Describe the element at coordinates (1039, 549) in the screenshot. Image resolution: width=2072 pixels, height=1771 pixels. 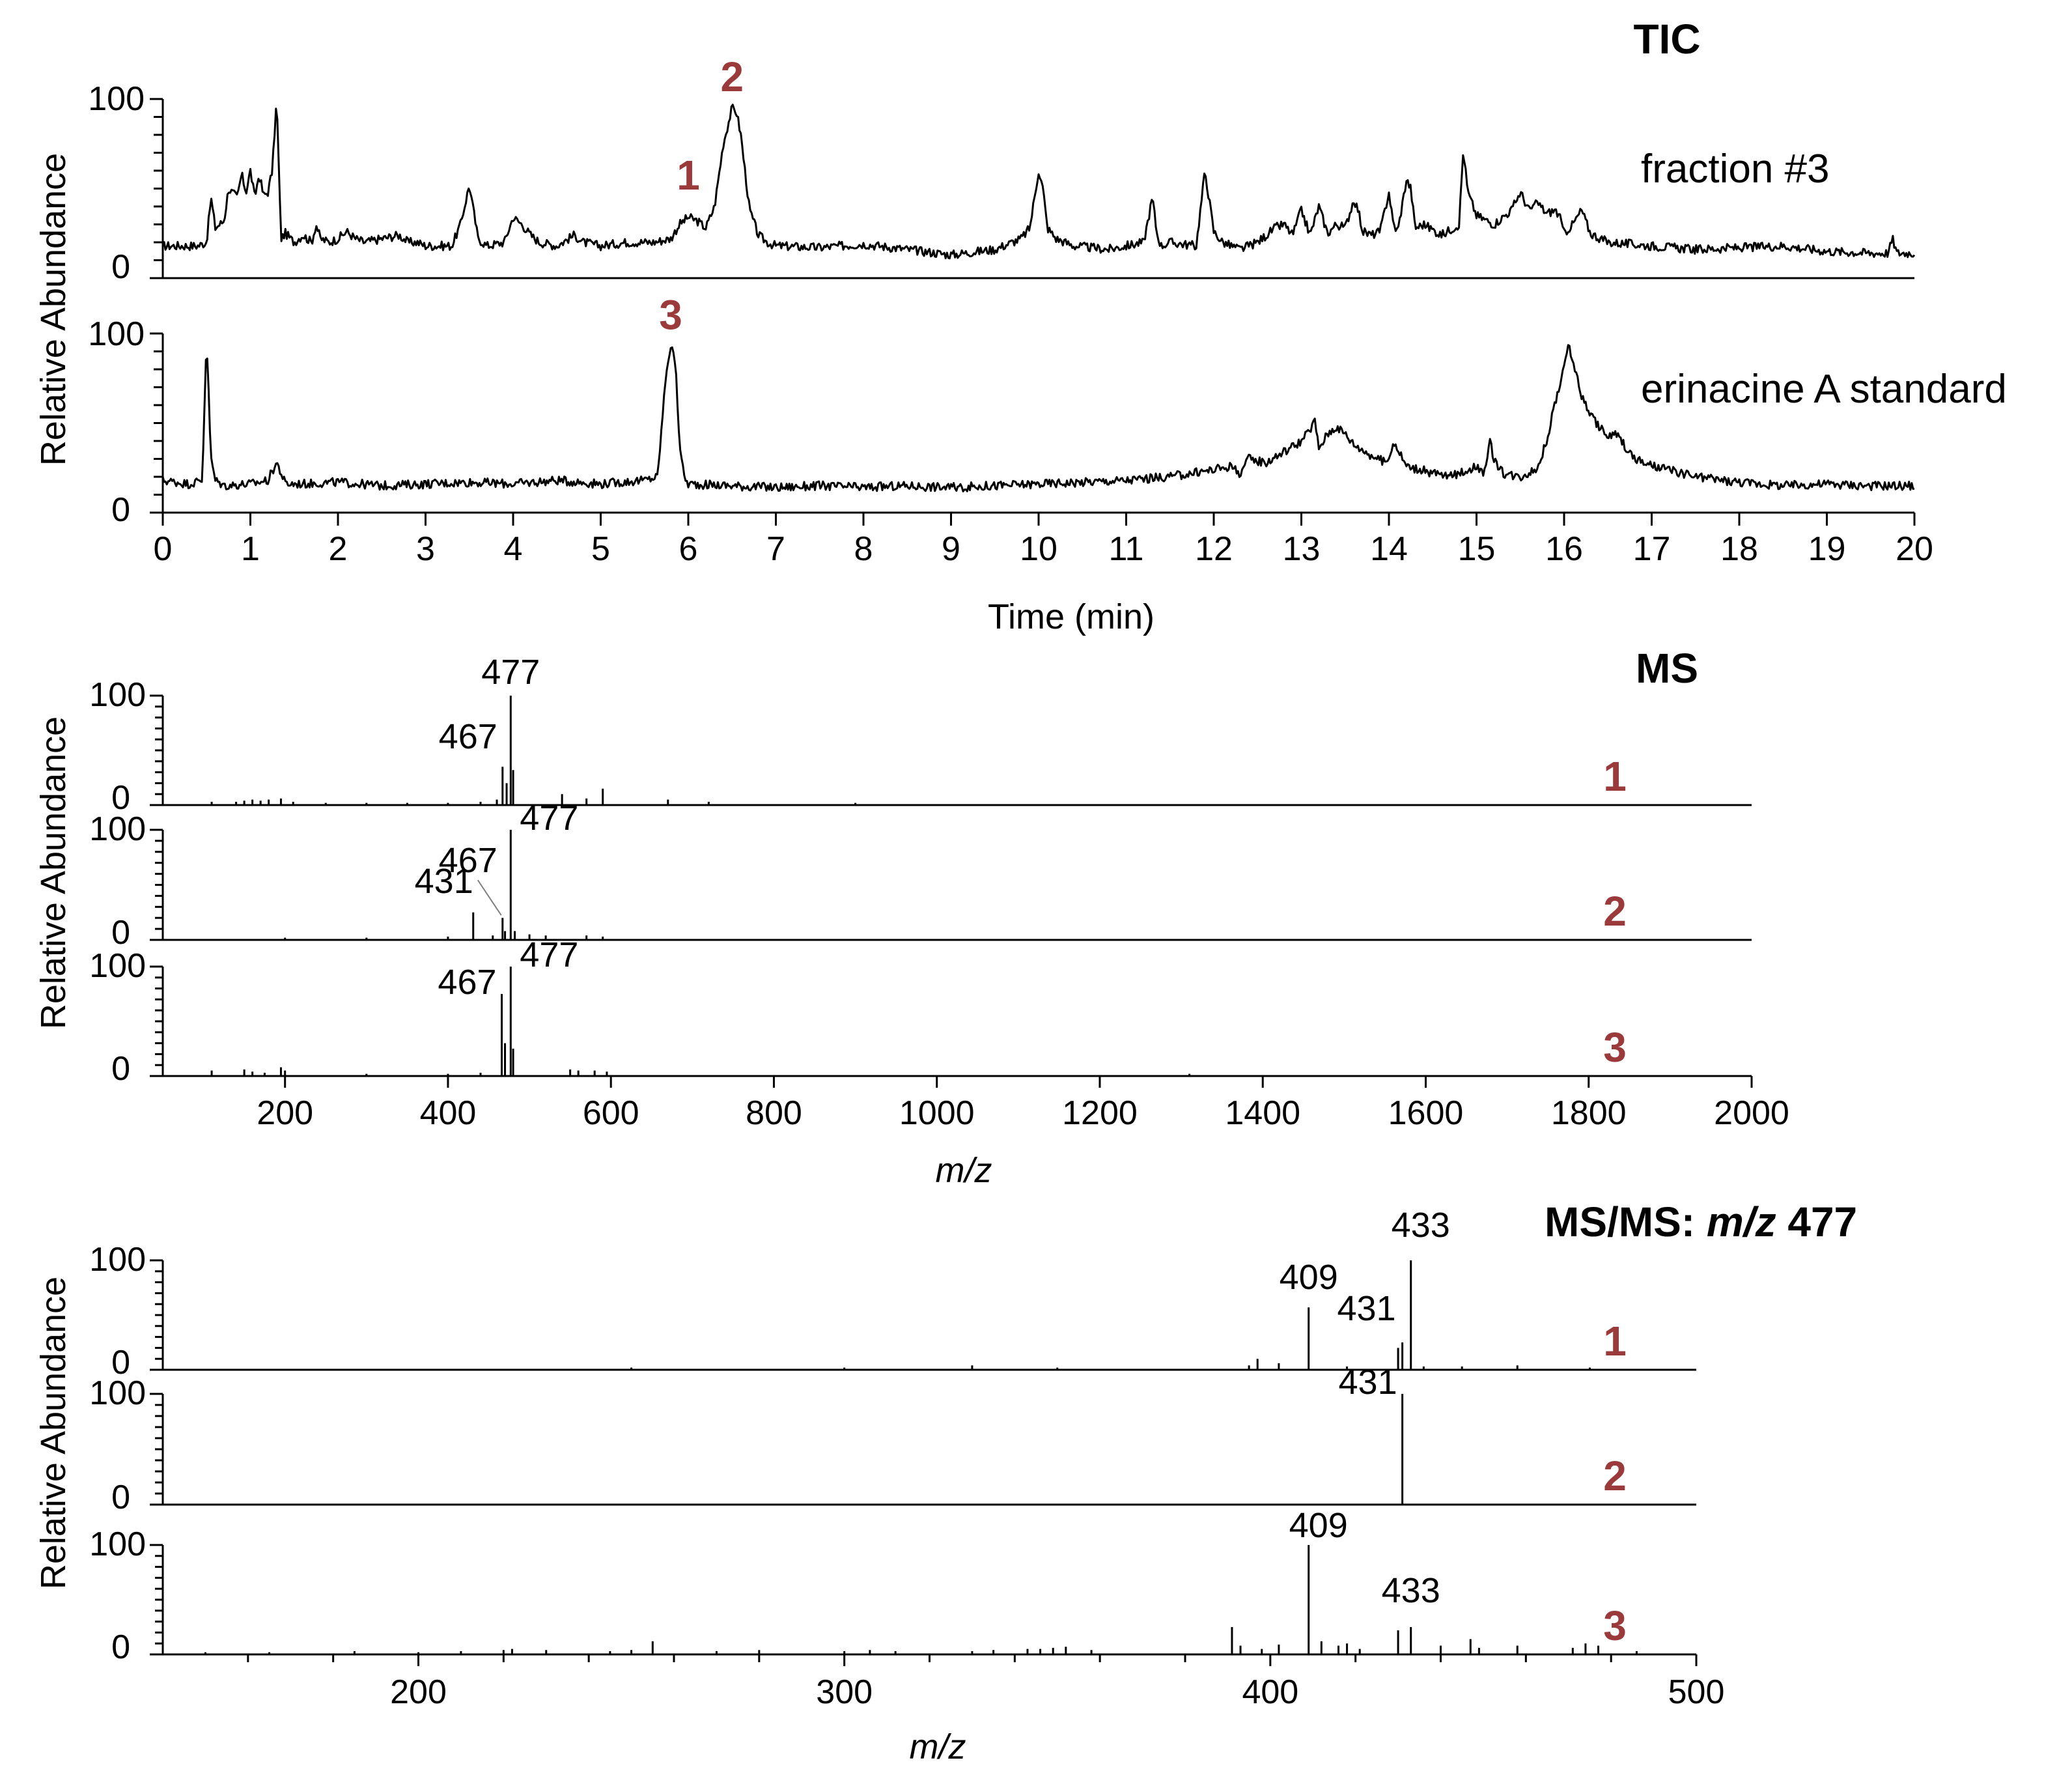
I see `tic-x-tick-label: 10` at that location.